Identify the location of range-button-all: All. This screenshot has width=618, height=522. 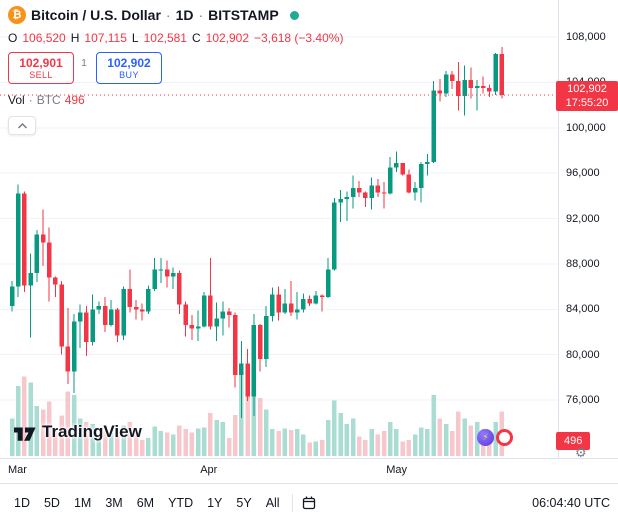
(273, 503).